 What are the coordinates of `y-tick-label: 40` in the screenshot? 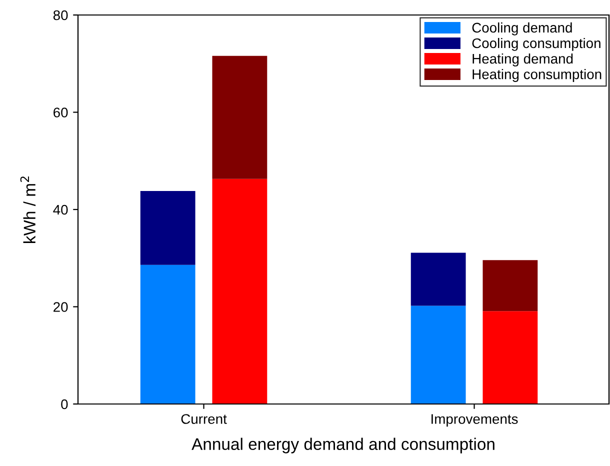 It's located at (60, 209).